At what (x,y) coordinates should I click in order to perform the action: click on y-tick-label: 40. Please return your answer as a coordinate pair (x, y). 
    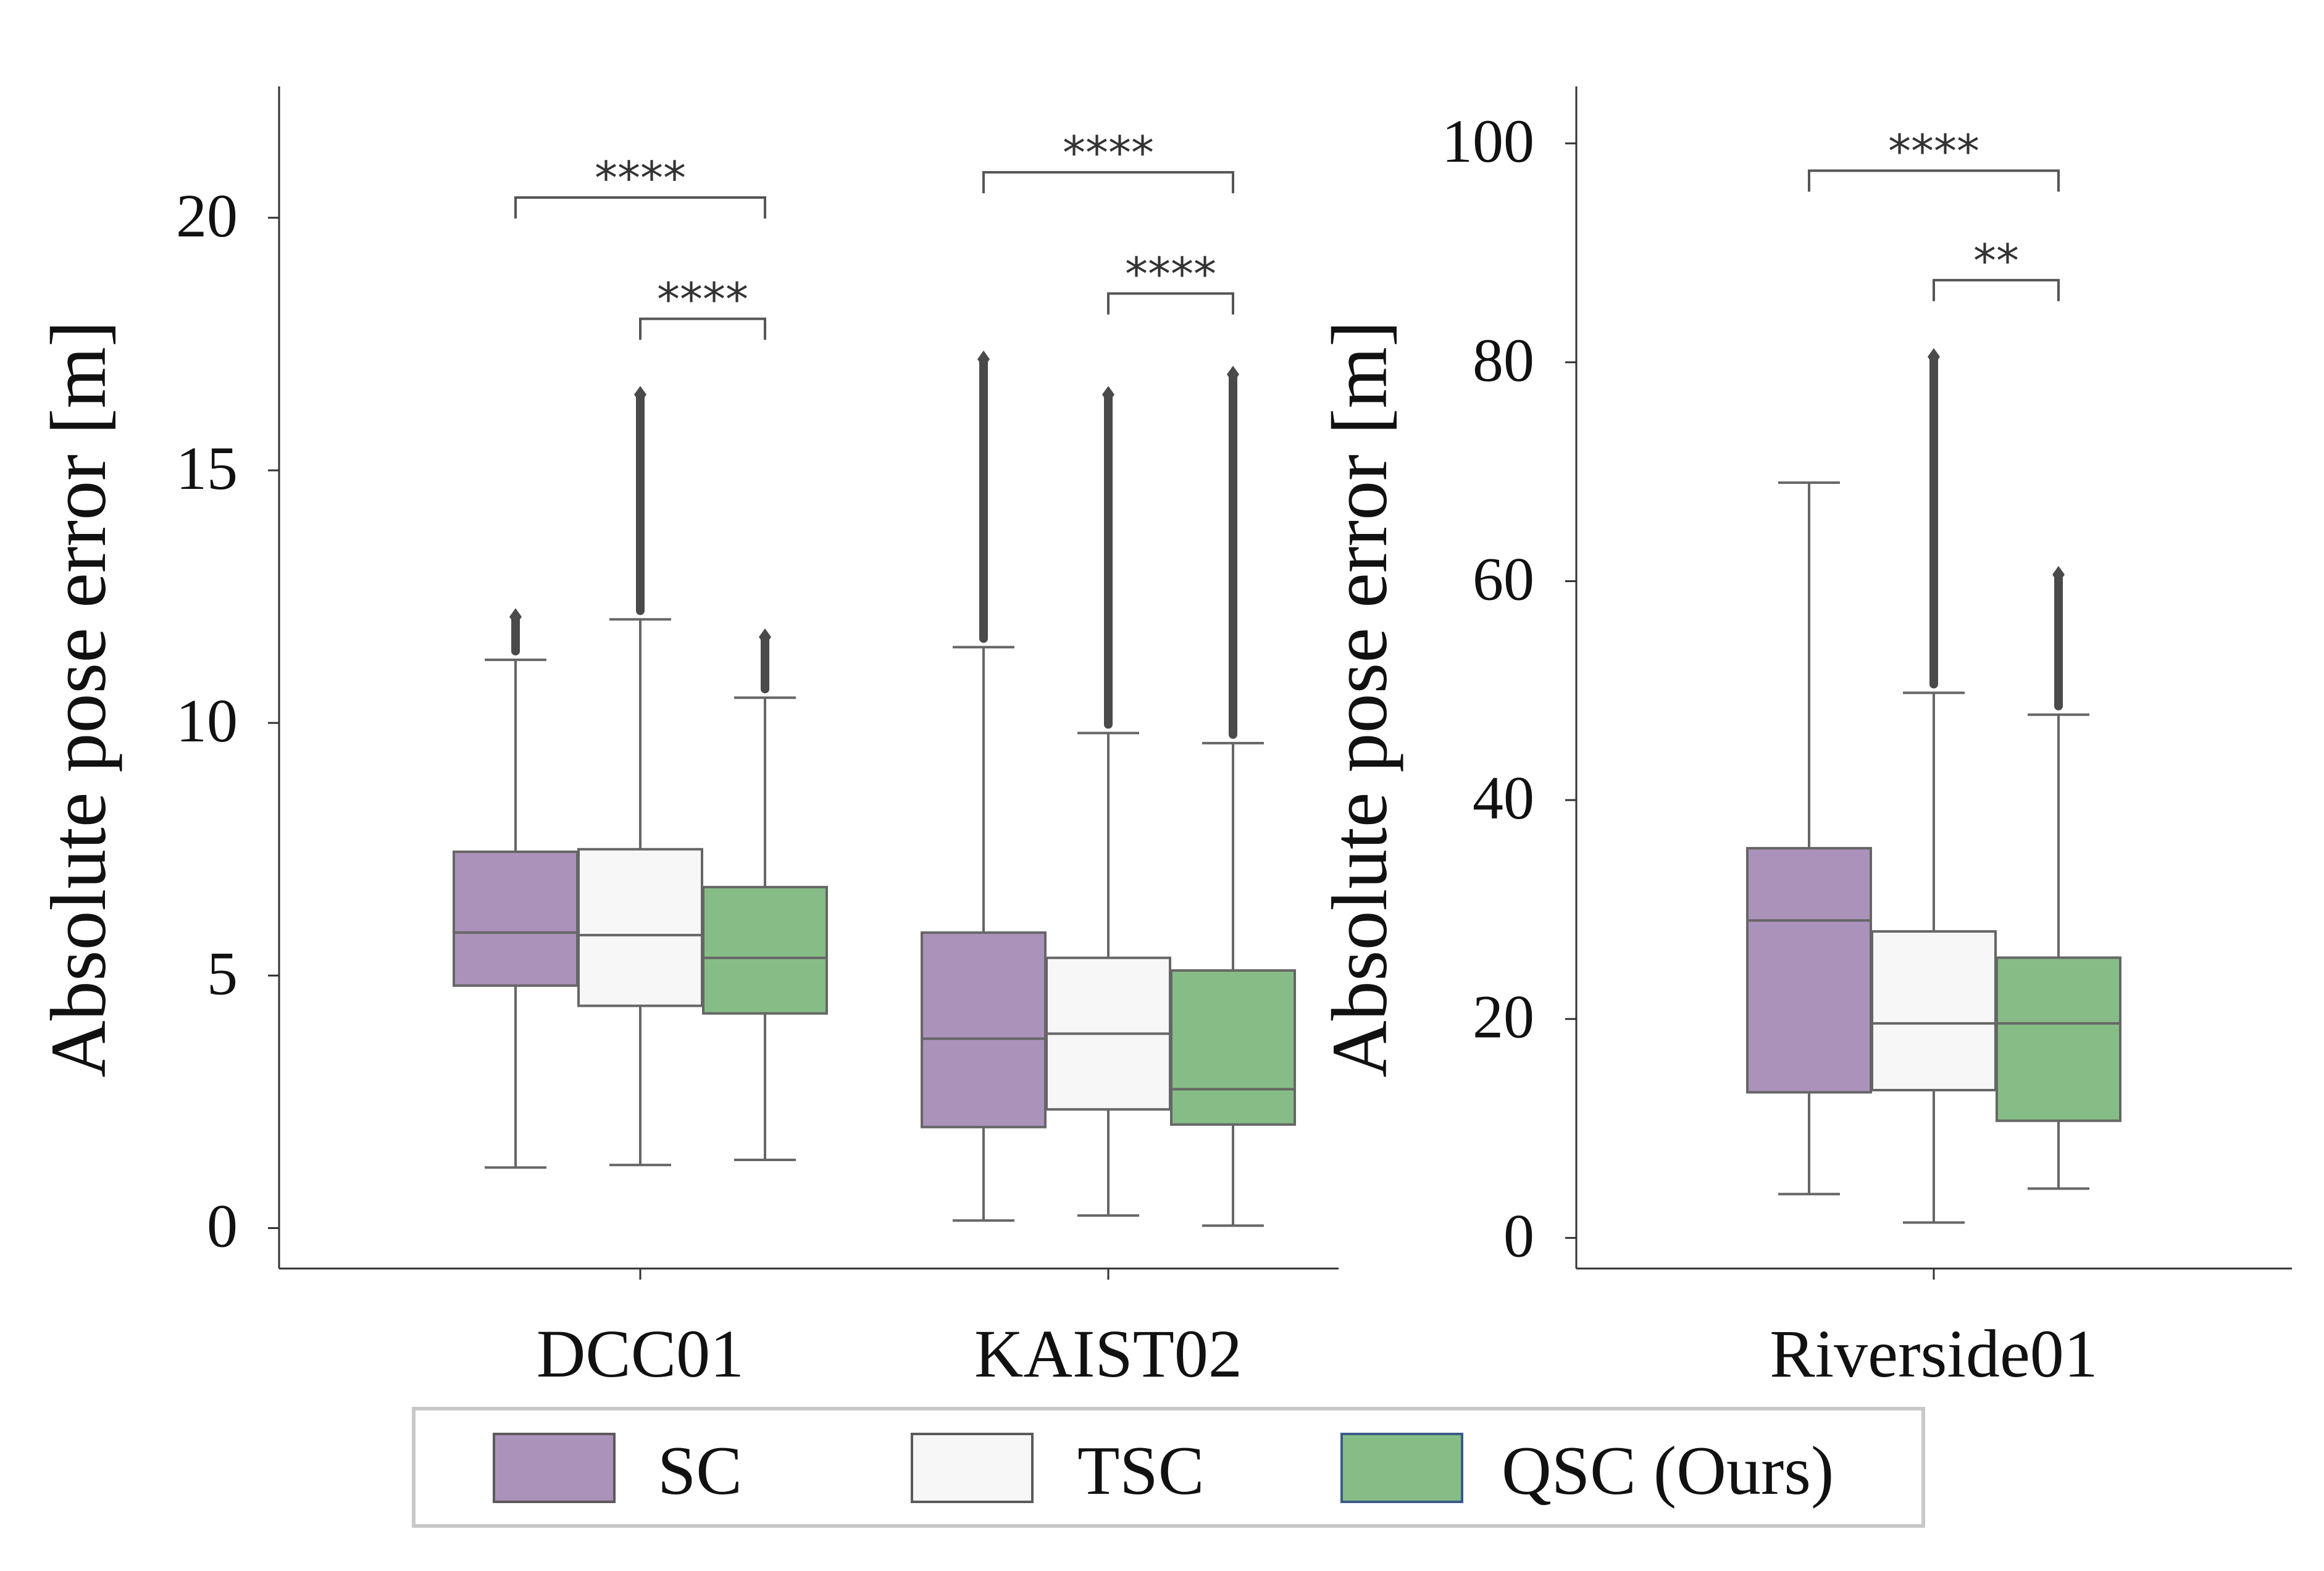
    Looking at the image, I should click on (1503, 798).